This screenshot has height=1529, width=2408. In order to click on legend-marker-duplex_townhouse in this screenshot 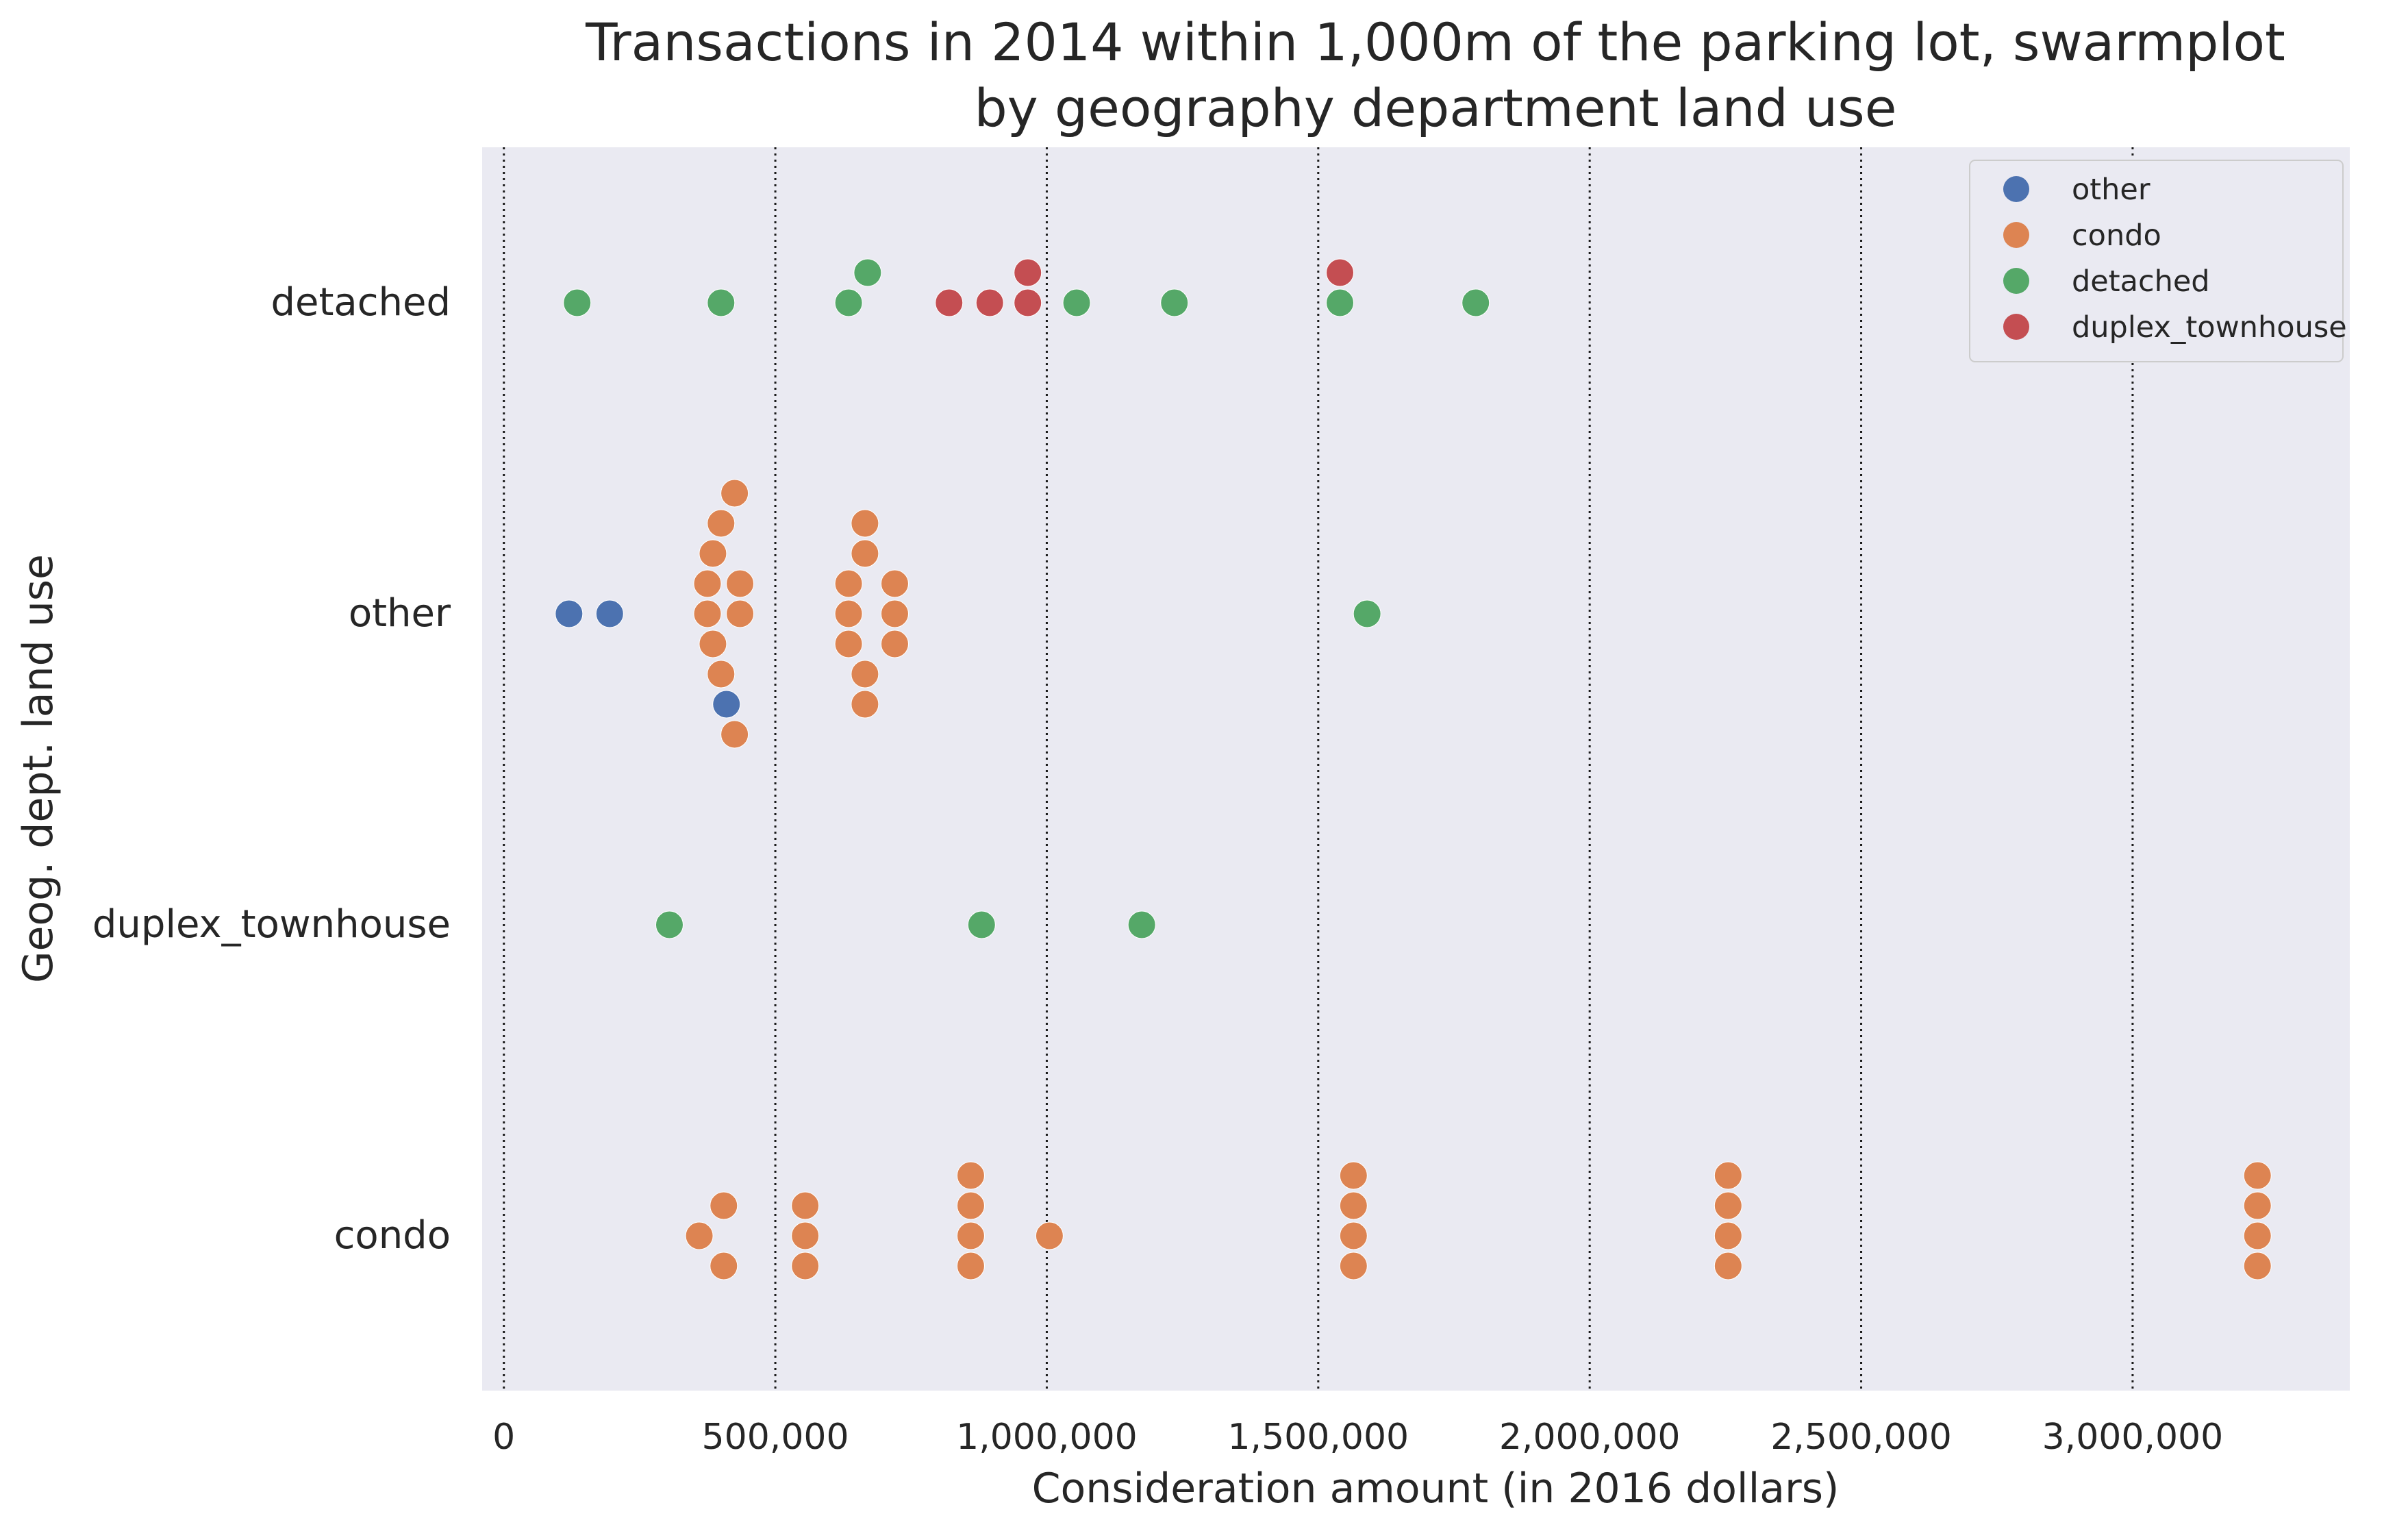, I will do `click(2016, 327)`.